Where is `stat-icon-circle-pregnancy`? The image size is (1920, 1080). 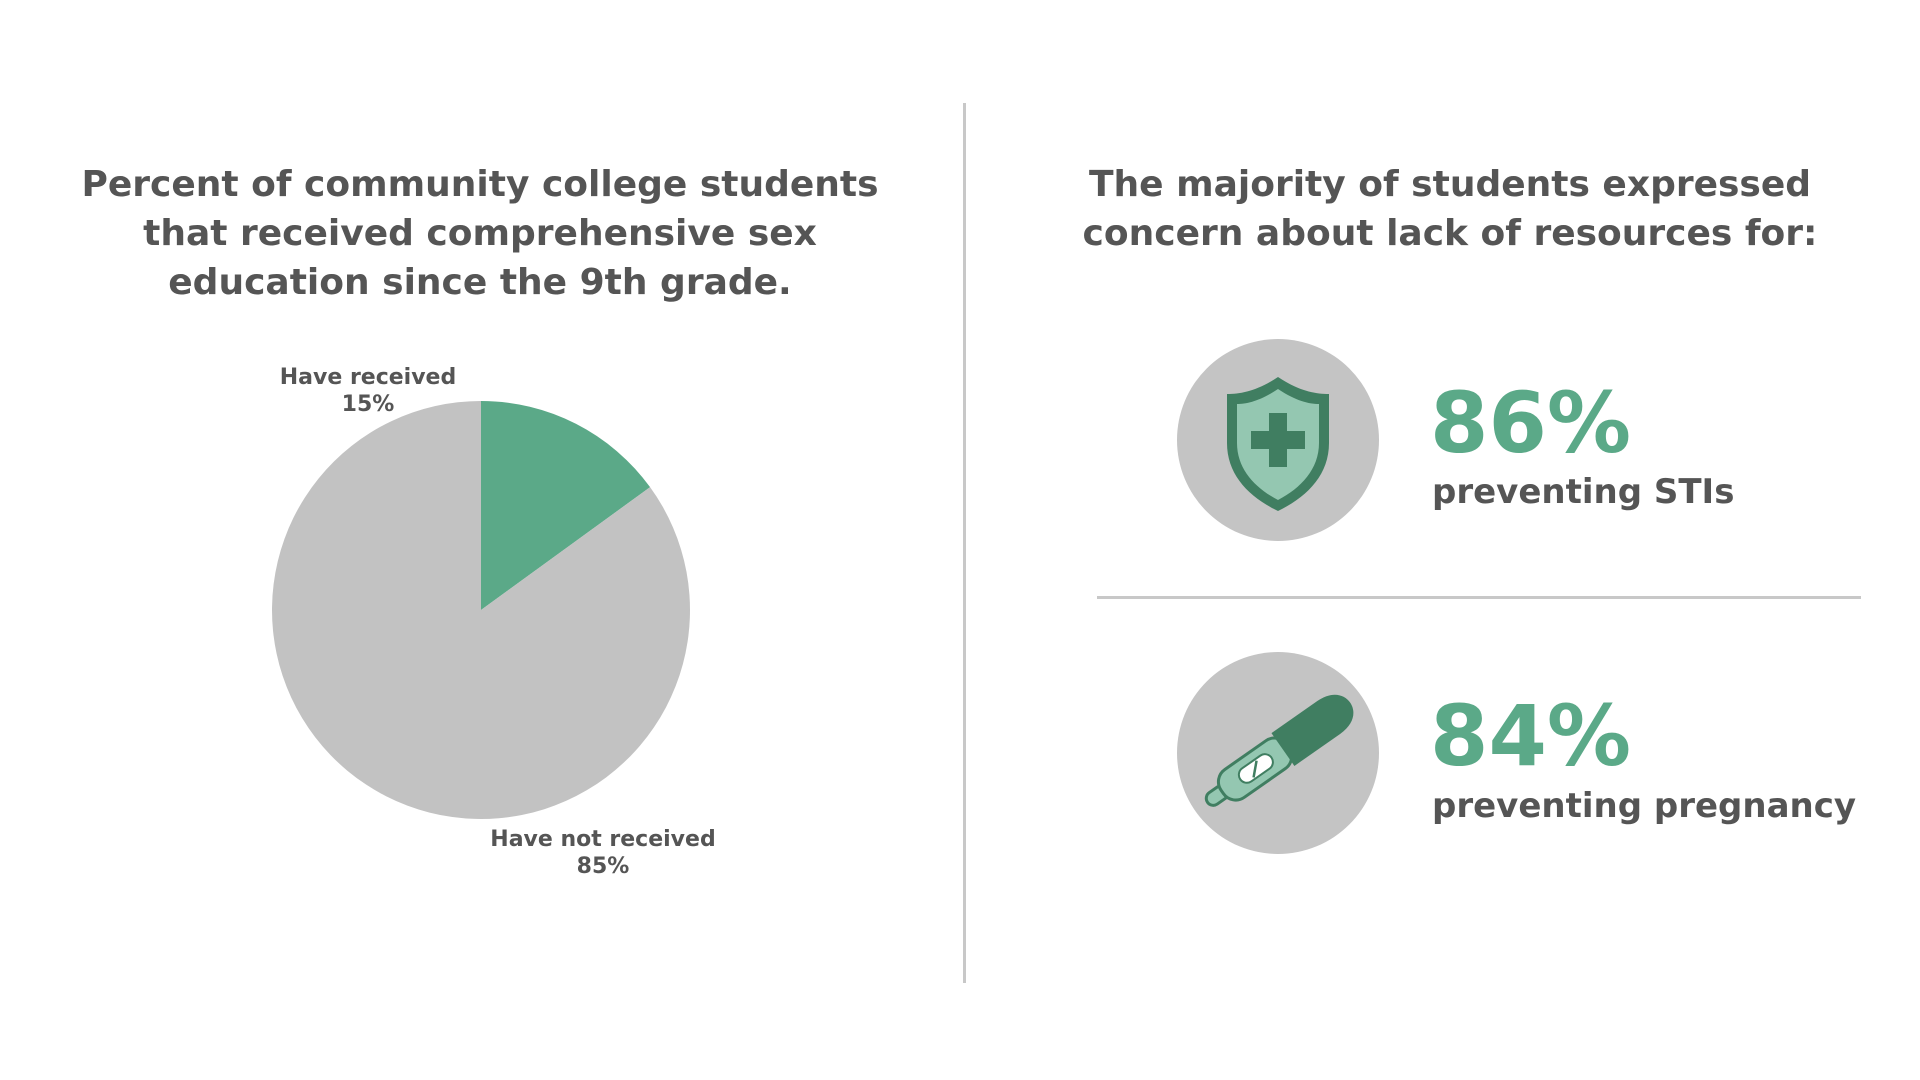 stat-icon-circle-pregnancy is located at coordinates (1278, 753).